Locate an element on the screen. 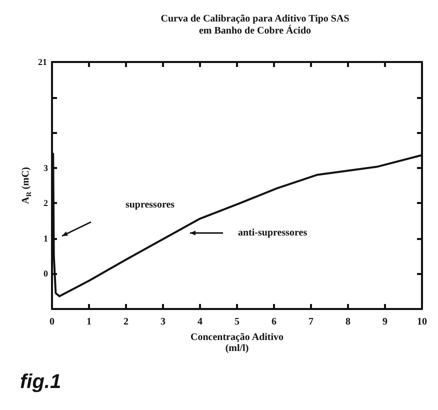 The image size is (438, 410). x-tick-label: 3 is located at coordinates (163, 322).